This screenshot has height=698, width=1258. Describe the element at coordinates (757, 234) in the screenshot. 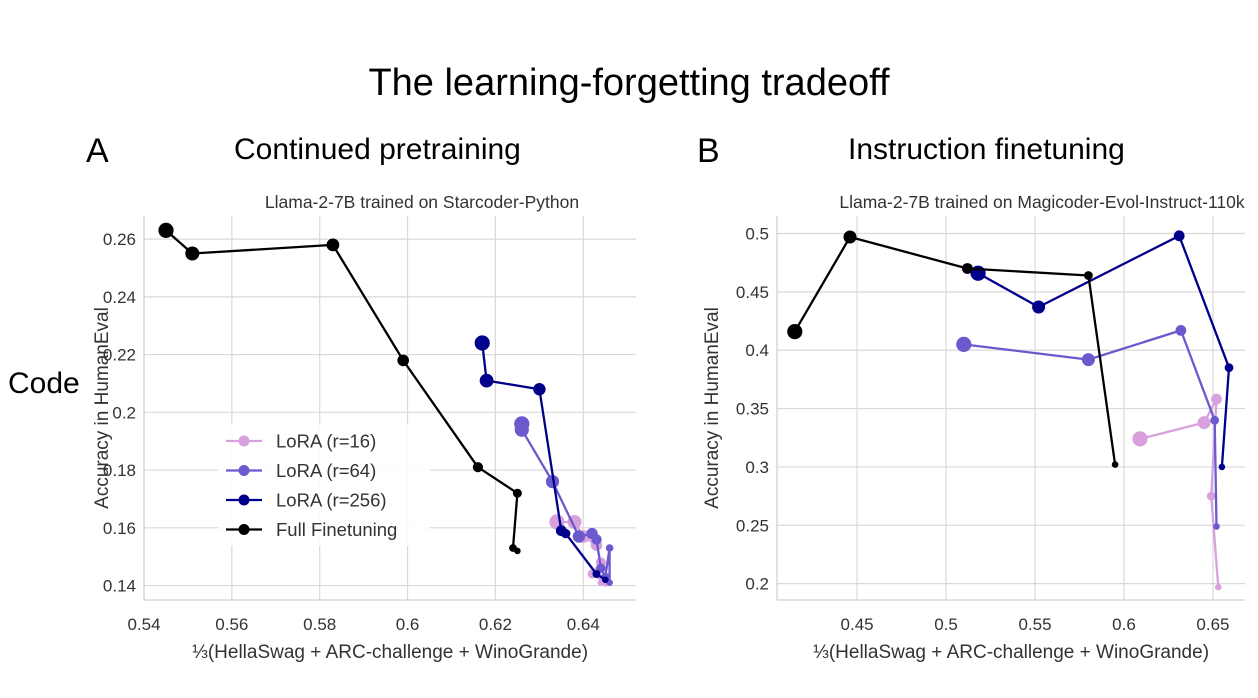

I see `y-tick-label: 0.5` at that location.